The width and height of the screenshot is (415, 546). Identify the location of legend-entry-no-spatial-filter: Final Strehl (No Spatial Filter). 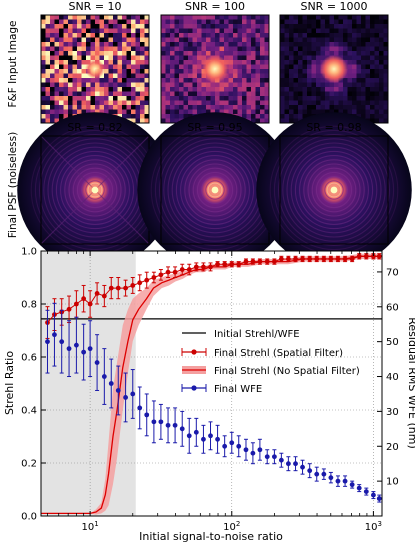
(271, 371).